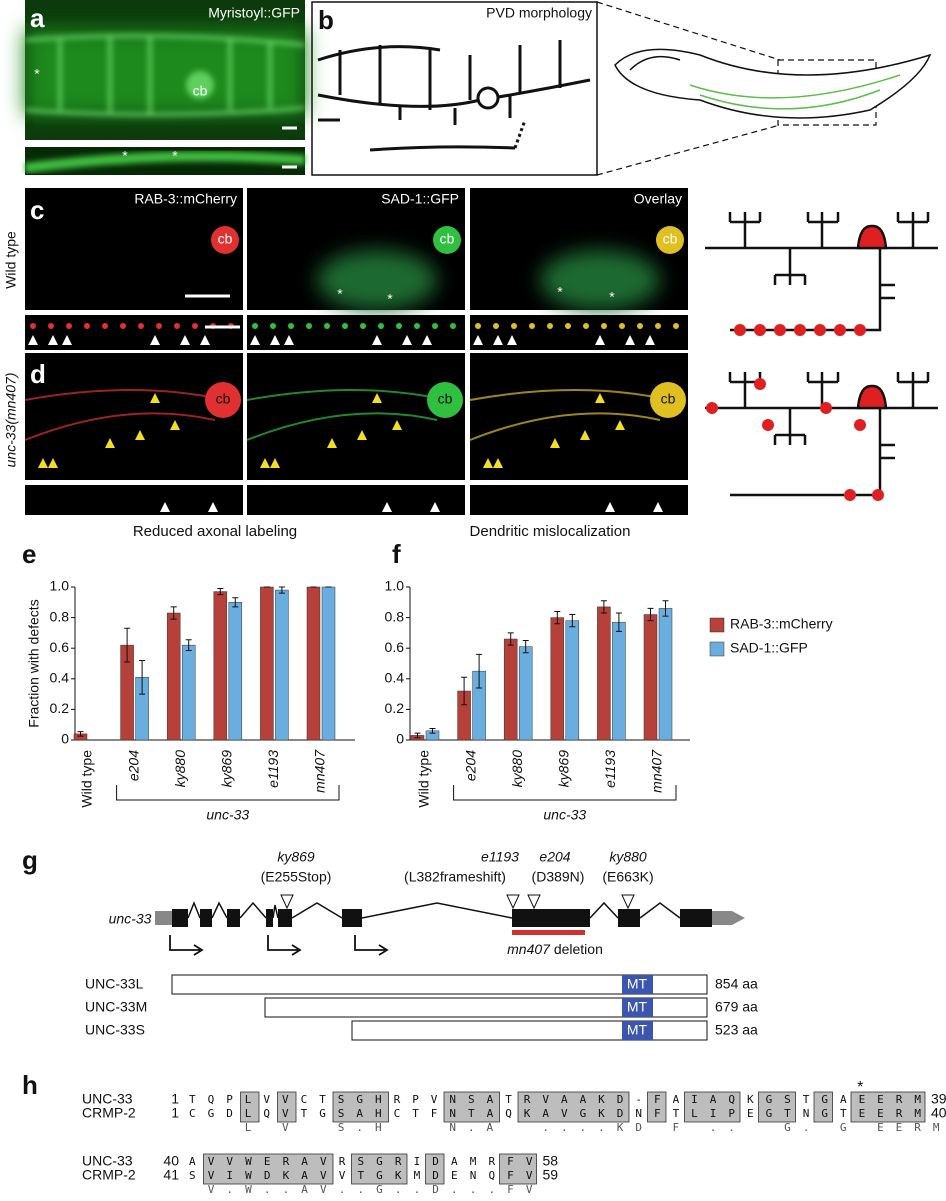 This screenshot has height=1201, width=946. I want to click on x-tick-label: ky880, so click(517, 769).